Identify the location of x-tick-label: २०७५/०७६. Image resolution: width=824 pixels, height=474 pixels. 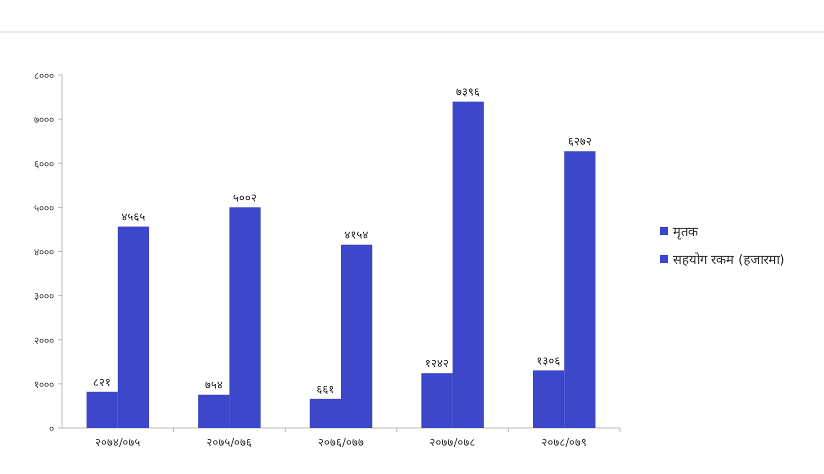
(229, 442).